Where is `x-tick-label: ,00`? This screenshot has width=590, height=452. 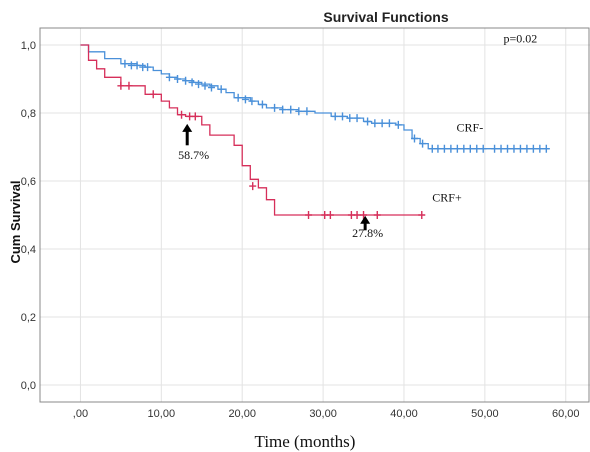
x-tick-label: ,00 is located at coordinates (80, 414).